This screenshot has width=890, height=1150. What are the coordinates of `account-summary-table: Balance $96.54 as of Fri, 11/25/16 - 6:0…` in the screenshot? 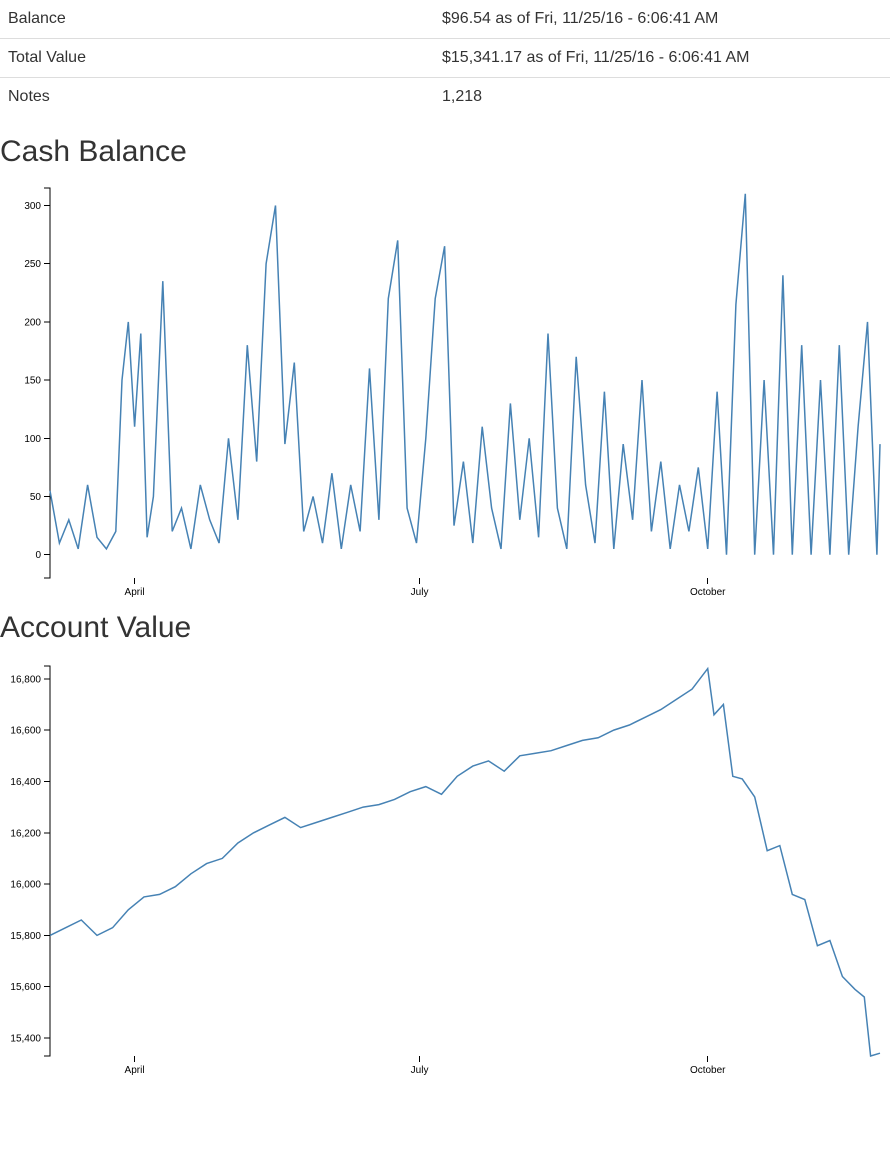 It's located at (445, 58).